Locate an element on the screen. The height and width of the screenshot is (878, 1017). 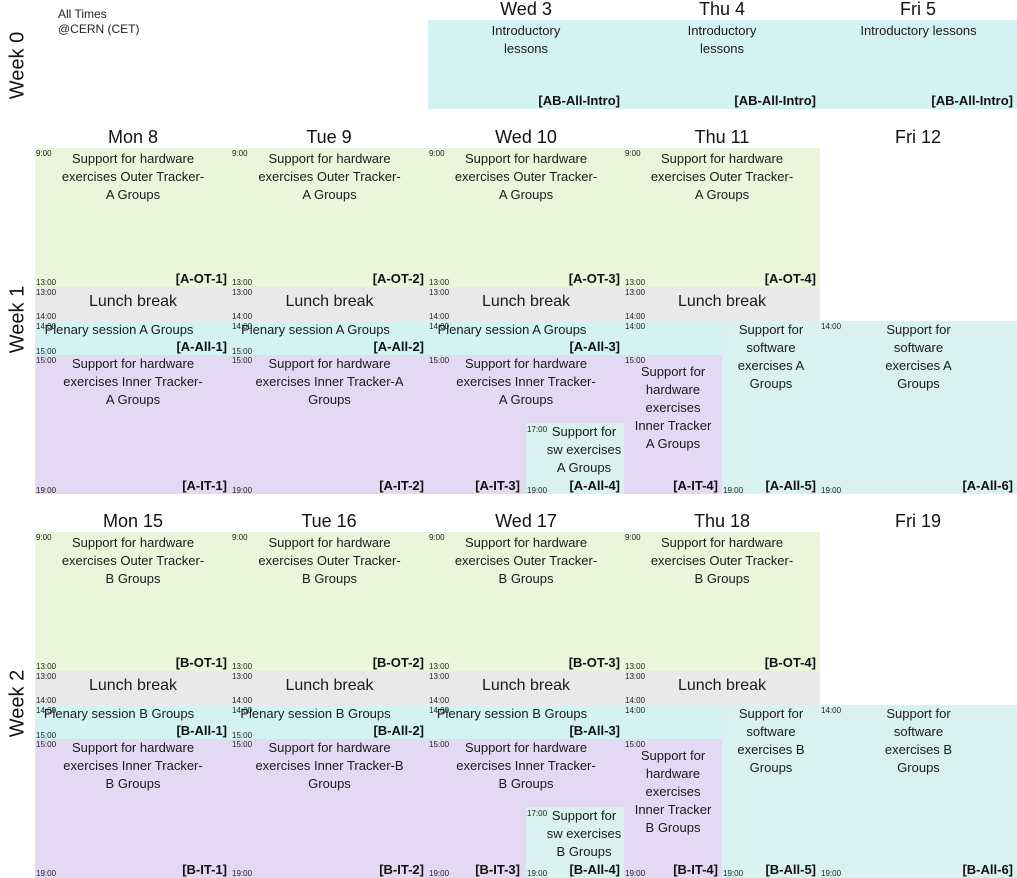
event-code: [B-OT-4] is located at coordinates (790, 662).